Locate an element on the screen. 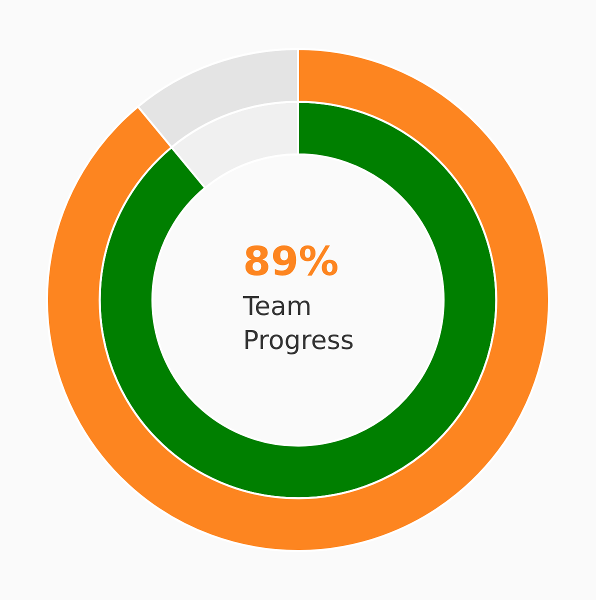  text: Team Progress is located at coordinates (299, 324).